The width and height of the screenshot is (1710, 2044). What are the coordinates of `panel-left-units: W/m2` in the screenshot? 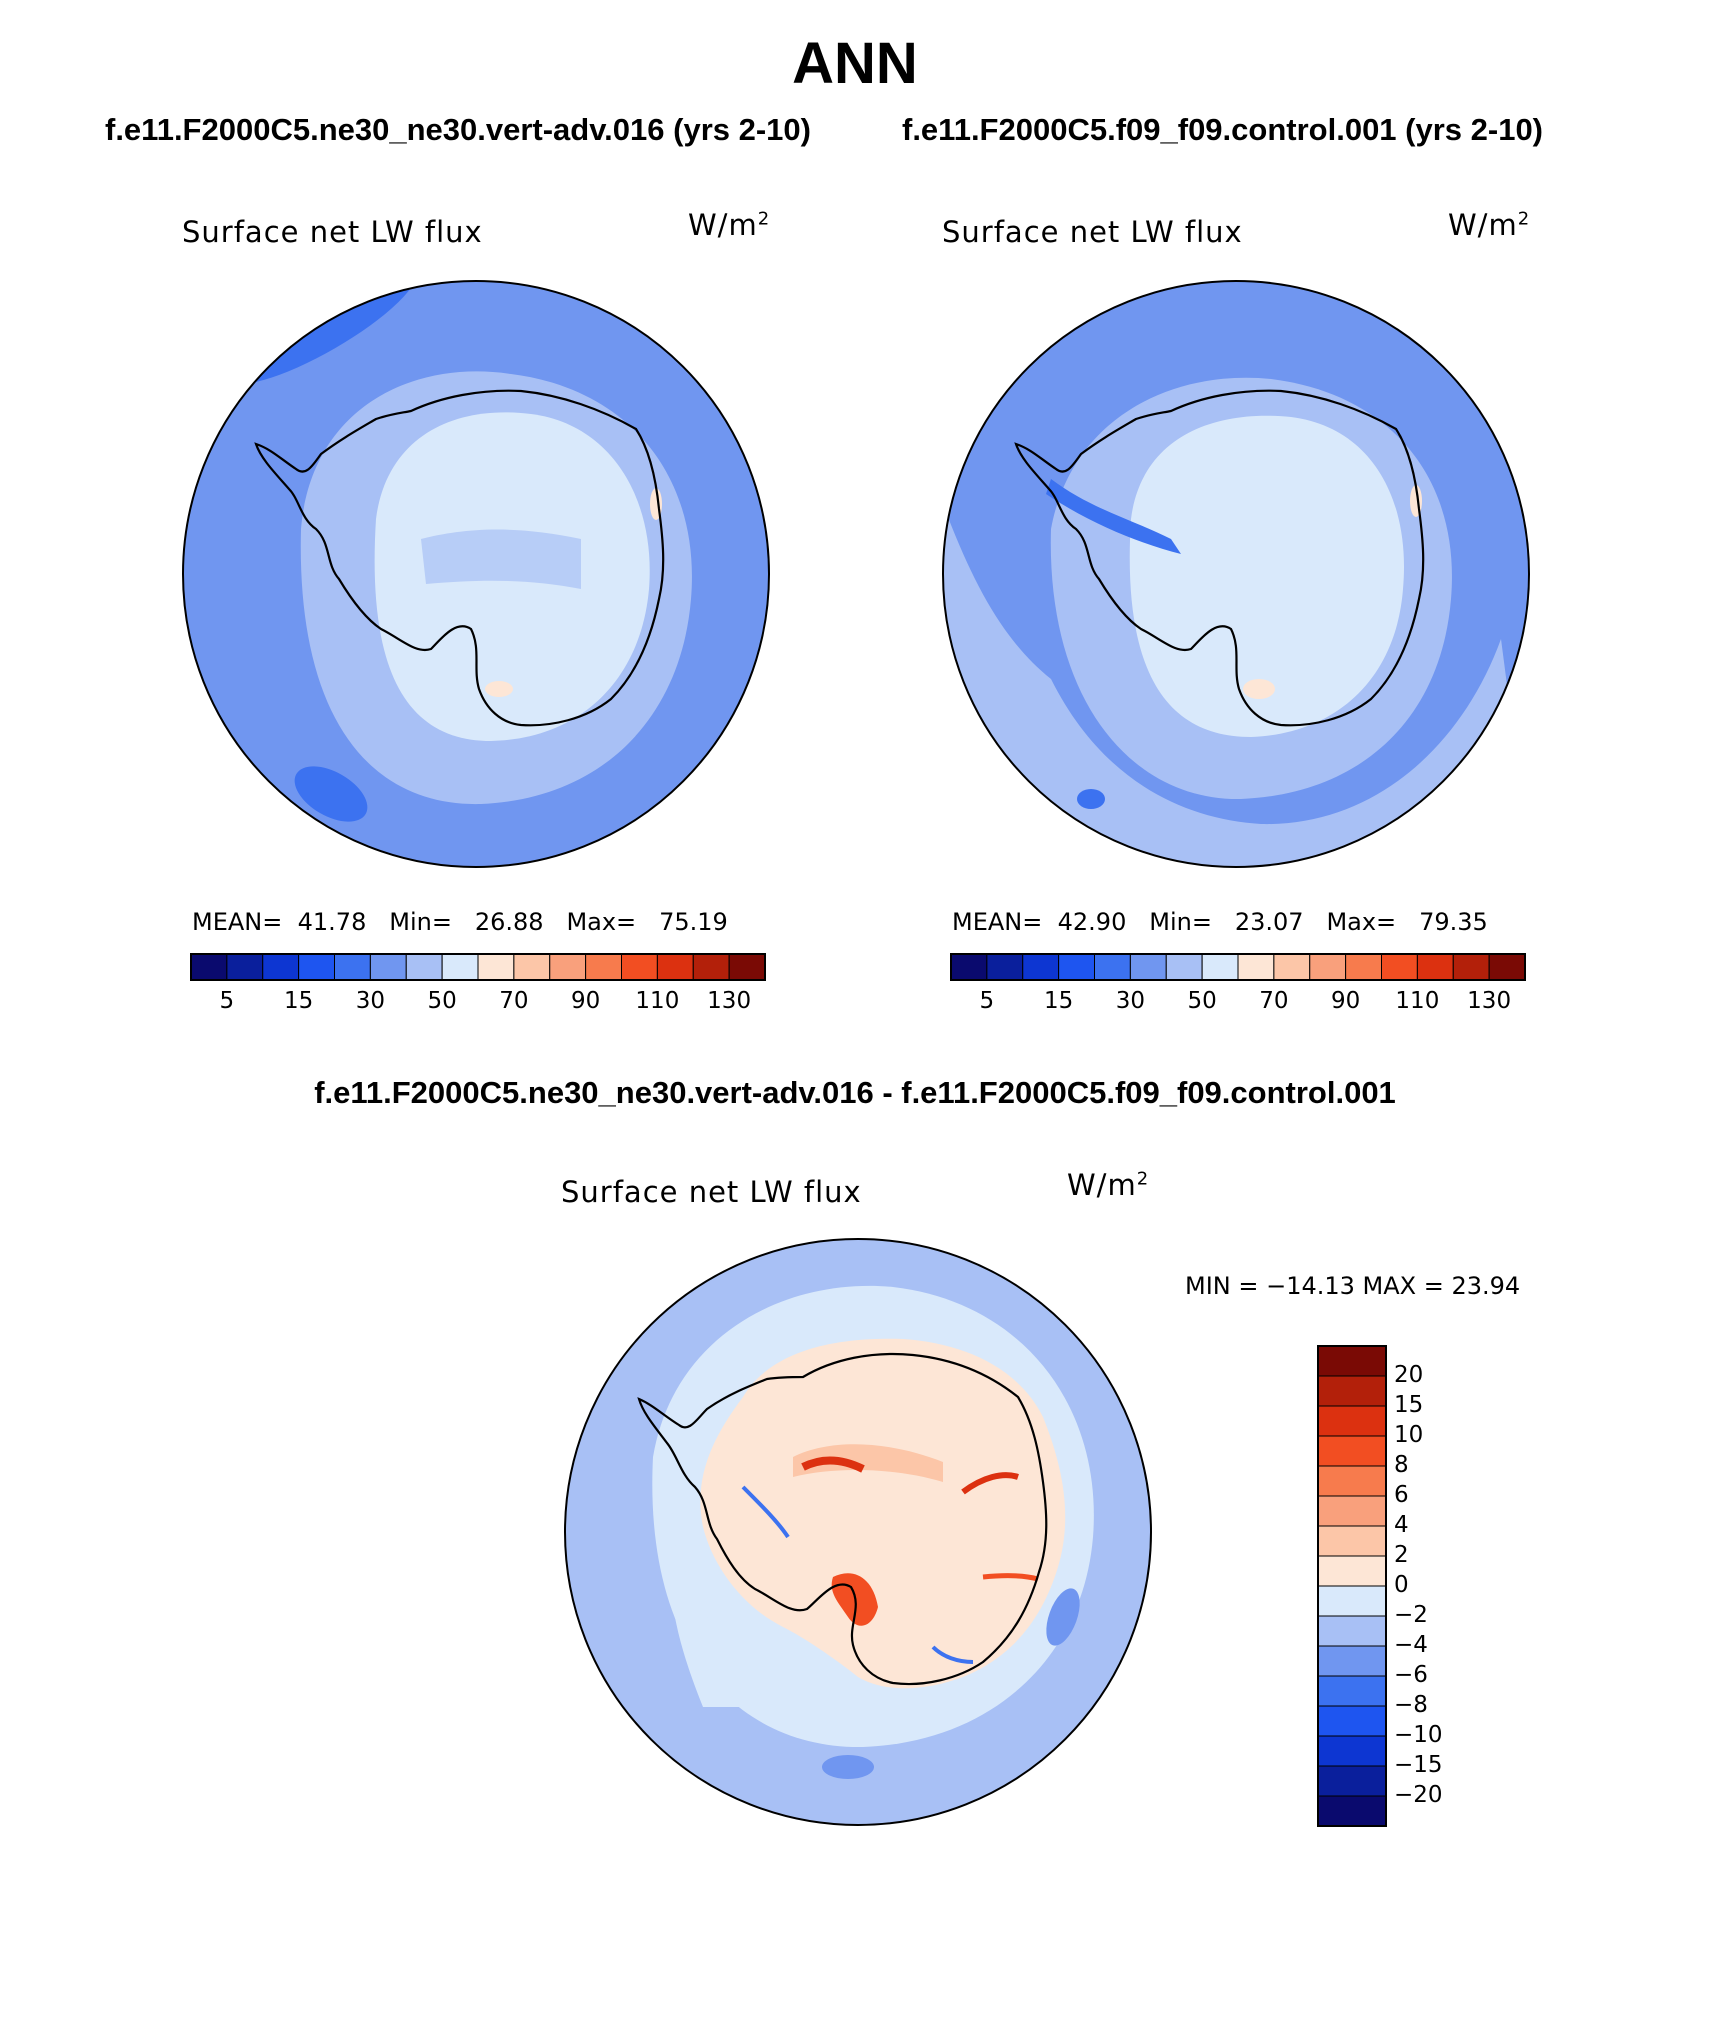 It's located at (729, 225).